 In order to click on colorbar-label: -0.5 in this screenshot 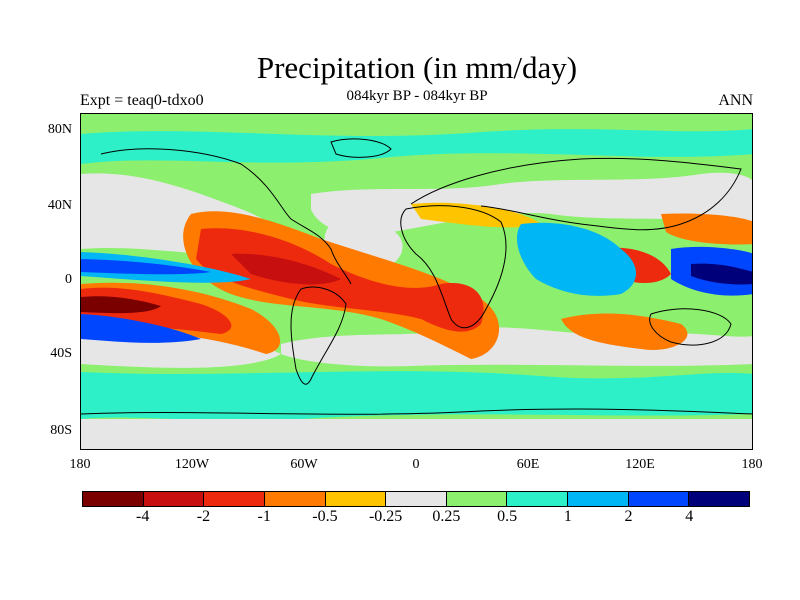, I will do `click(325, 516)`.